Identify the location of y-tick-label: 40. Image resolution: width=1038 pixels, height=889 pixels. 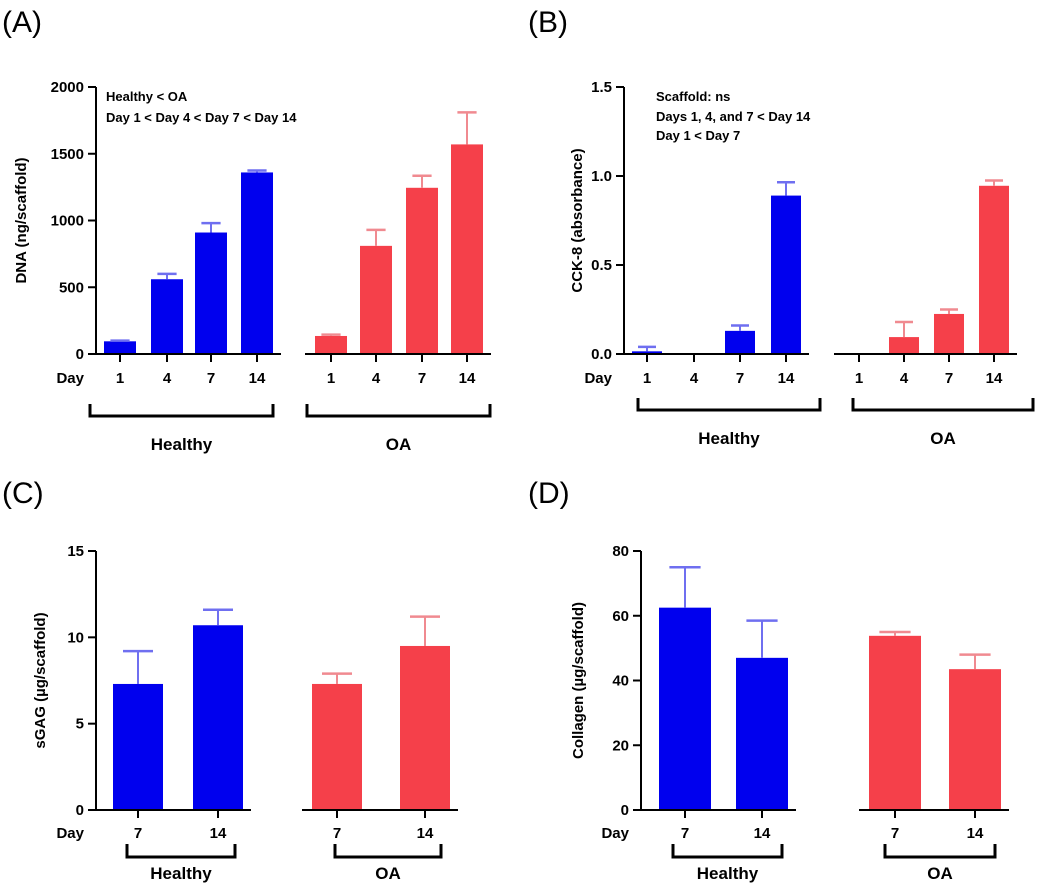
(620, 681).